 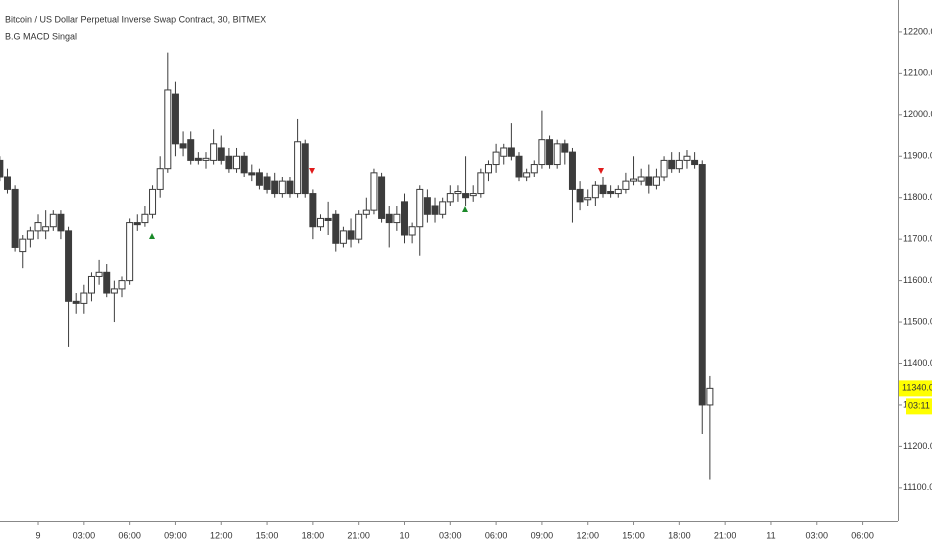 What do you see at coordinates (41, 36) in the screenshot?
I see `indicator-name: B.G MACD Singal` at bounding box center [41, 36].